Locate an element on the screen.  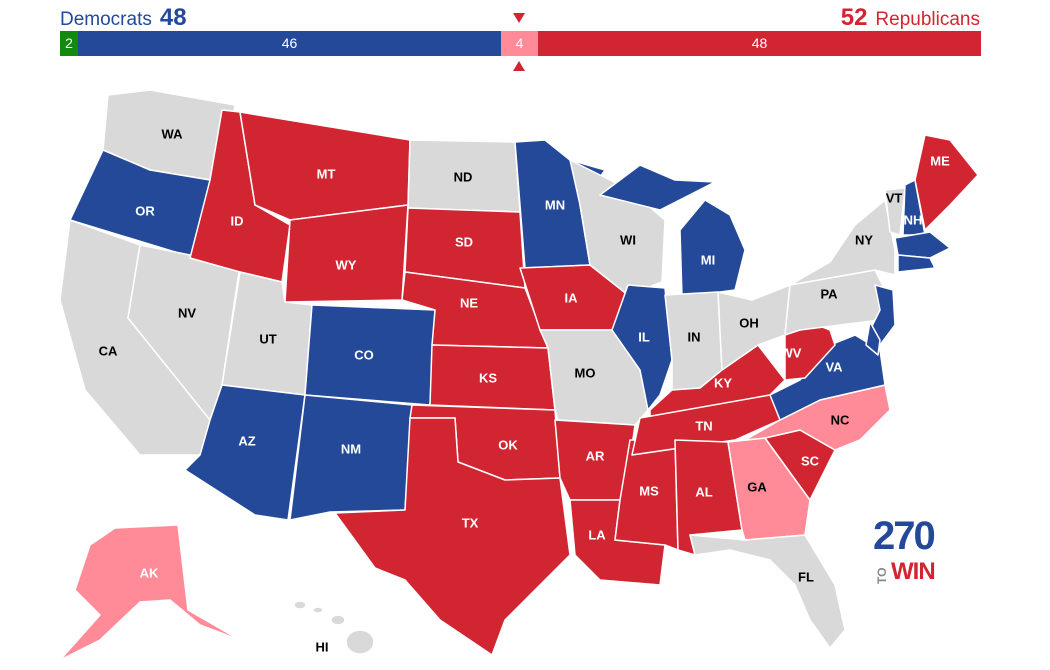
republicans-label: Republicans is located at coordinates (927, 19).